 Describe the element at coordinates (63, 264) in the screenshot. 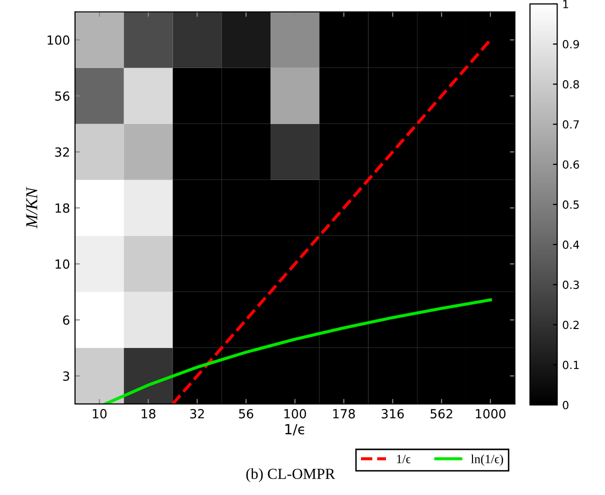

I see `y-tick-label: 10` at that location.